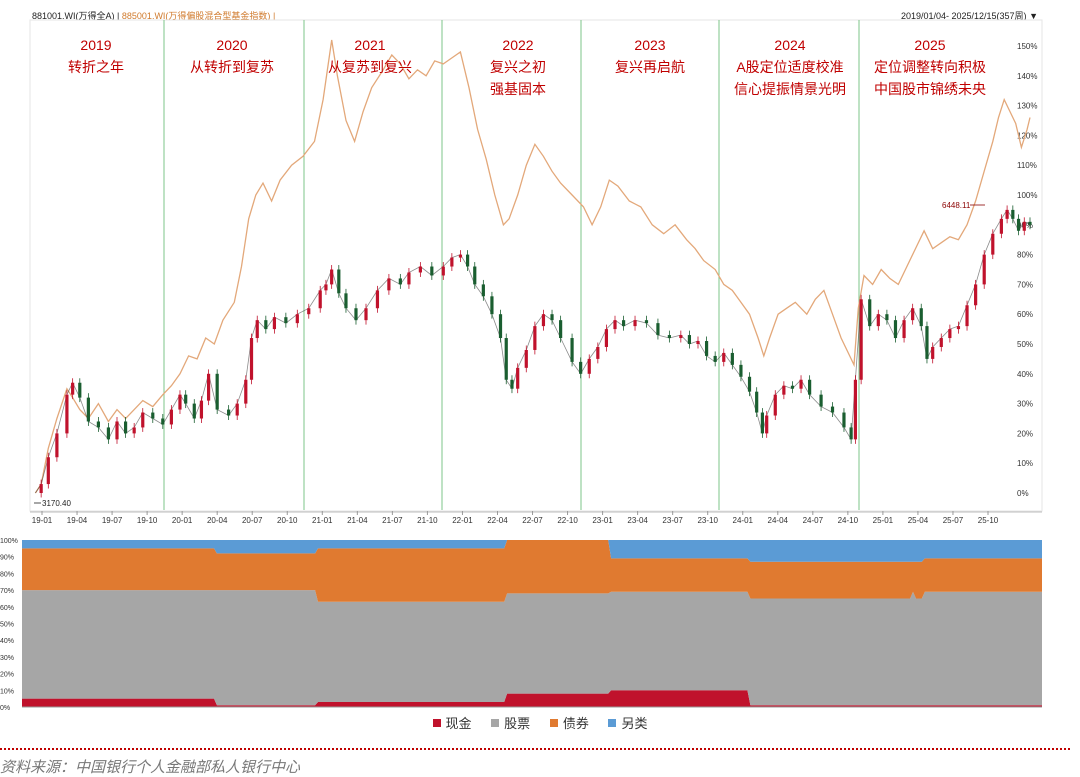 Image resolution: width=1080 pixels, height=777 pixels. I want to click on era-caption: 强基固本, so click(518, 89).